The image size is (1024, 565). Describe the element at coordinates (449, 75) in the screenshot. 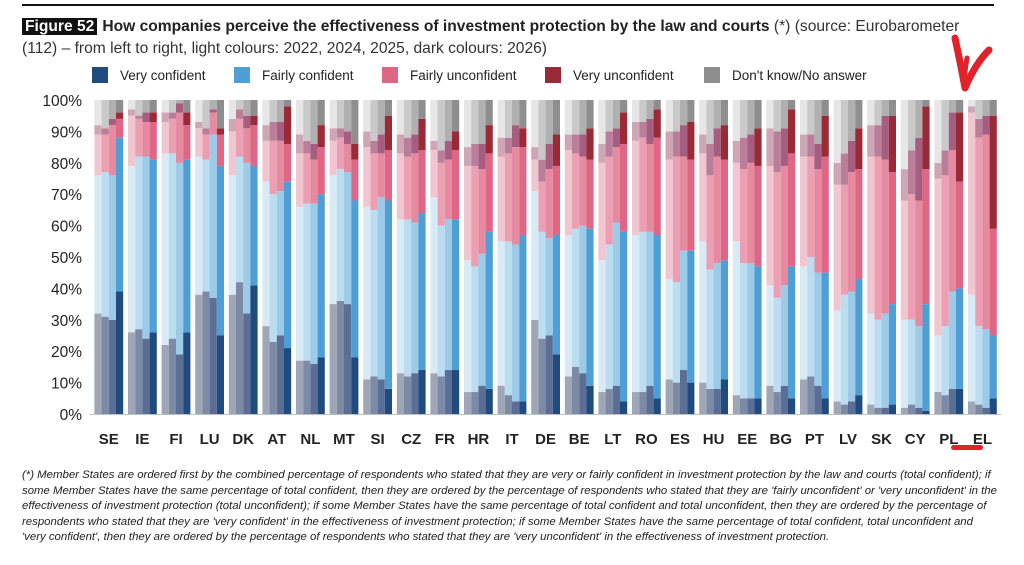

I see `legend-item-fairly-unconfident: Fairly unconfident` at that location.